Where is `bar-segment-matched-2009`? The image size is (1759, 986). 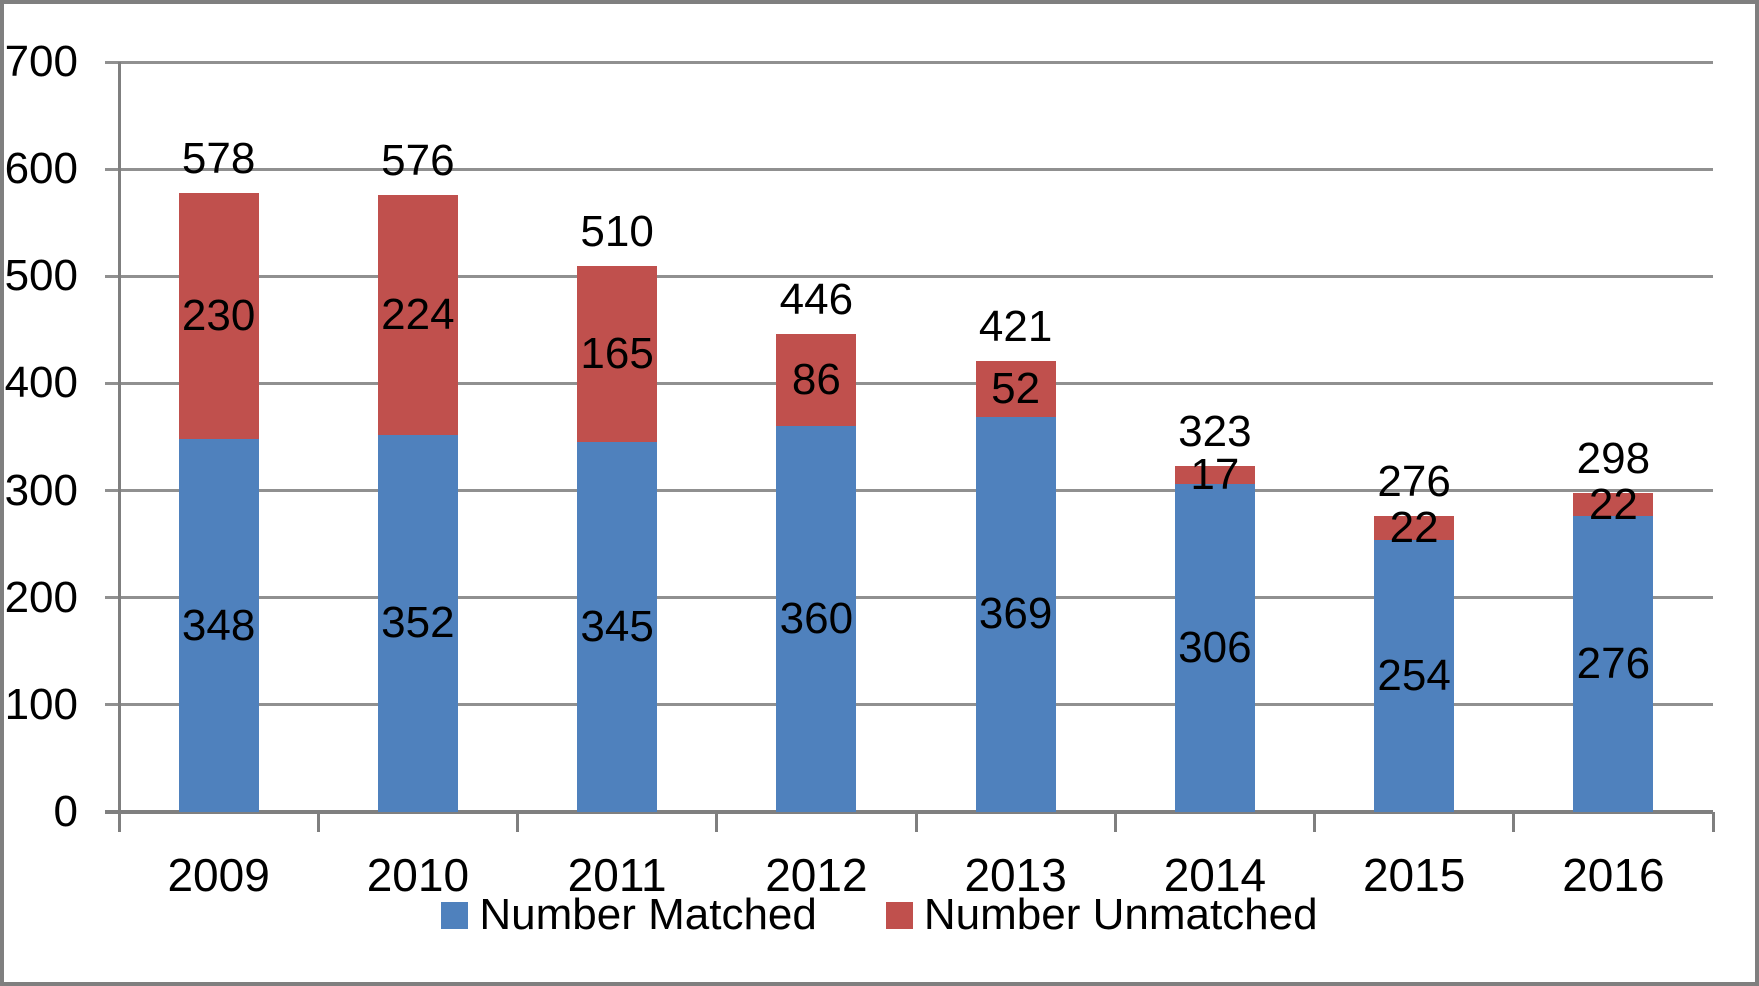
bar-segment-matched-2009 is located at coordinates (218, 625).